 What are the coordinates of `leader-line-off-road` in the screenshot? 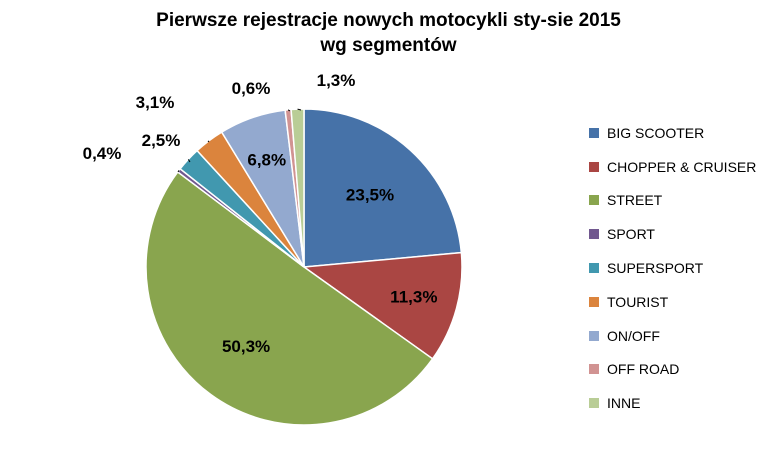 It's located at (289, 110).